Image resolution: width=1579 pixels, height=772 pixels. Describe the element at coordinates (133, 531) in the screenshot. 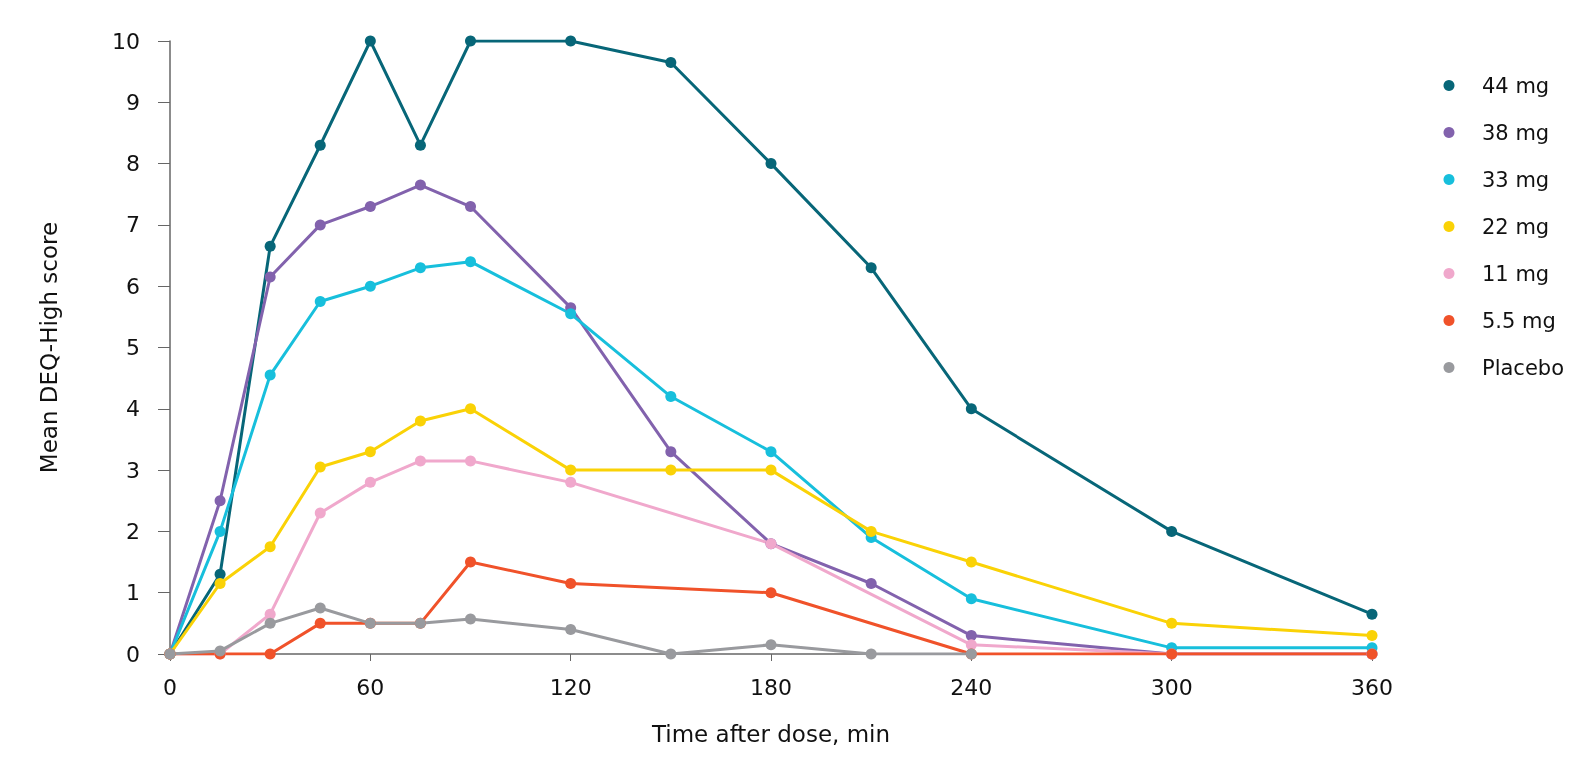

I see `y-tick-label: 2` at that location.